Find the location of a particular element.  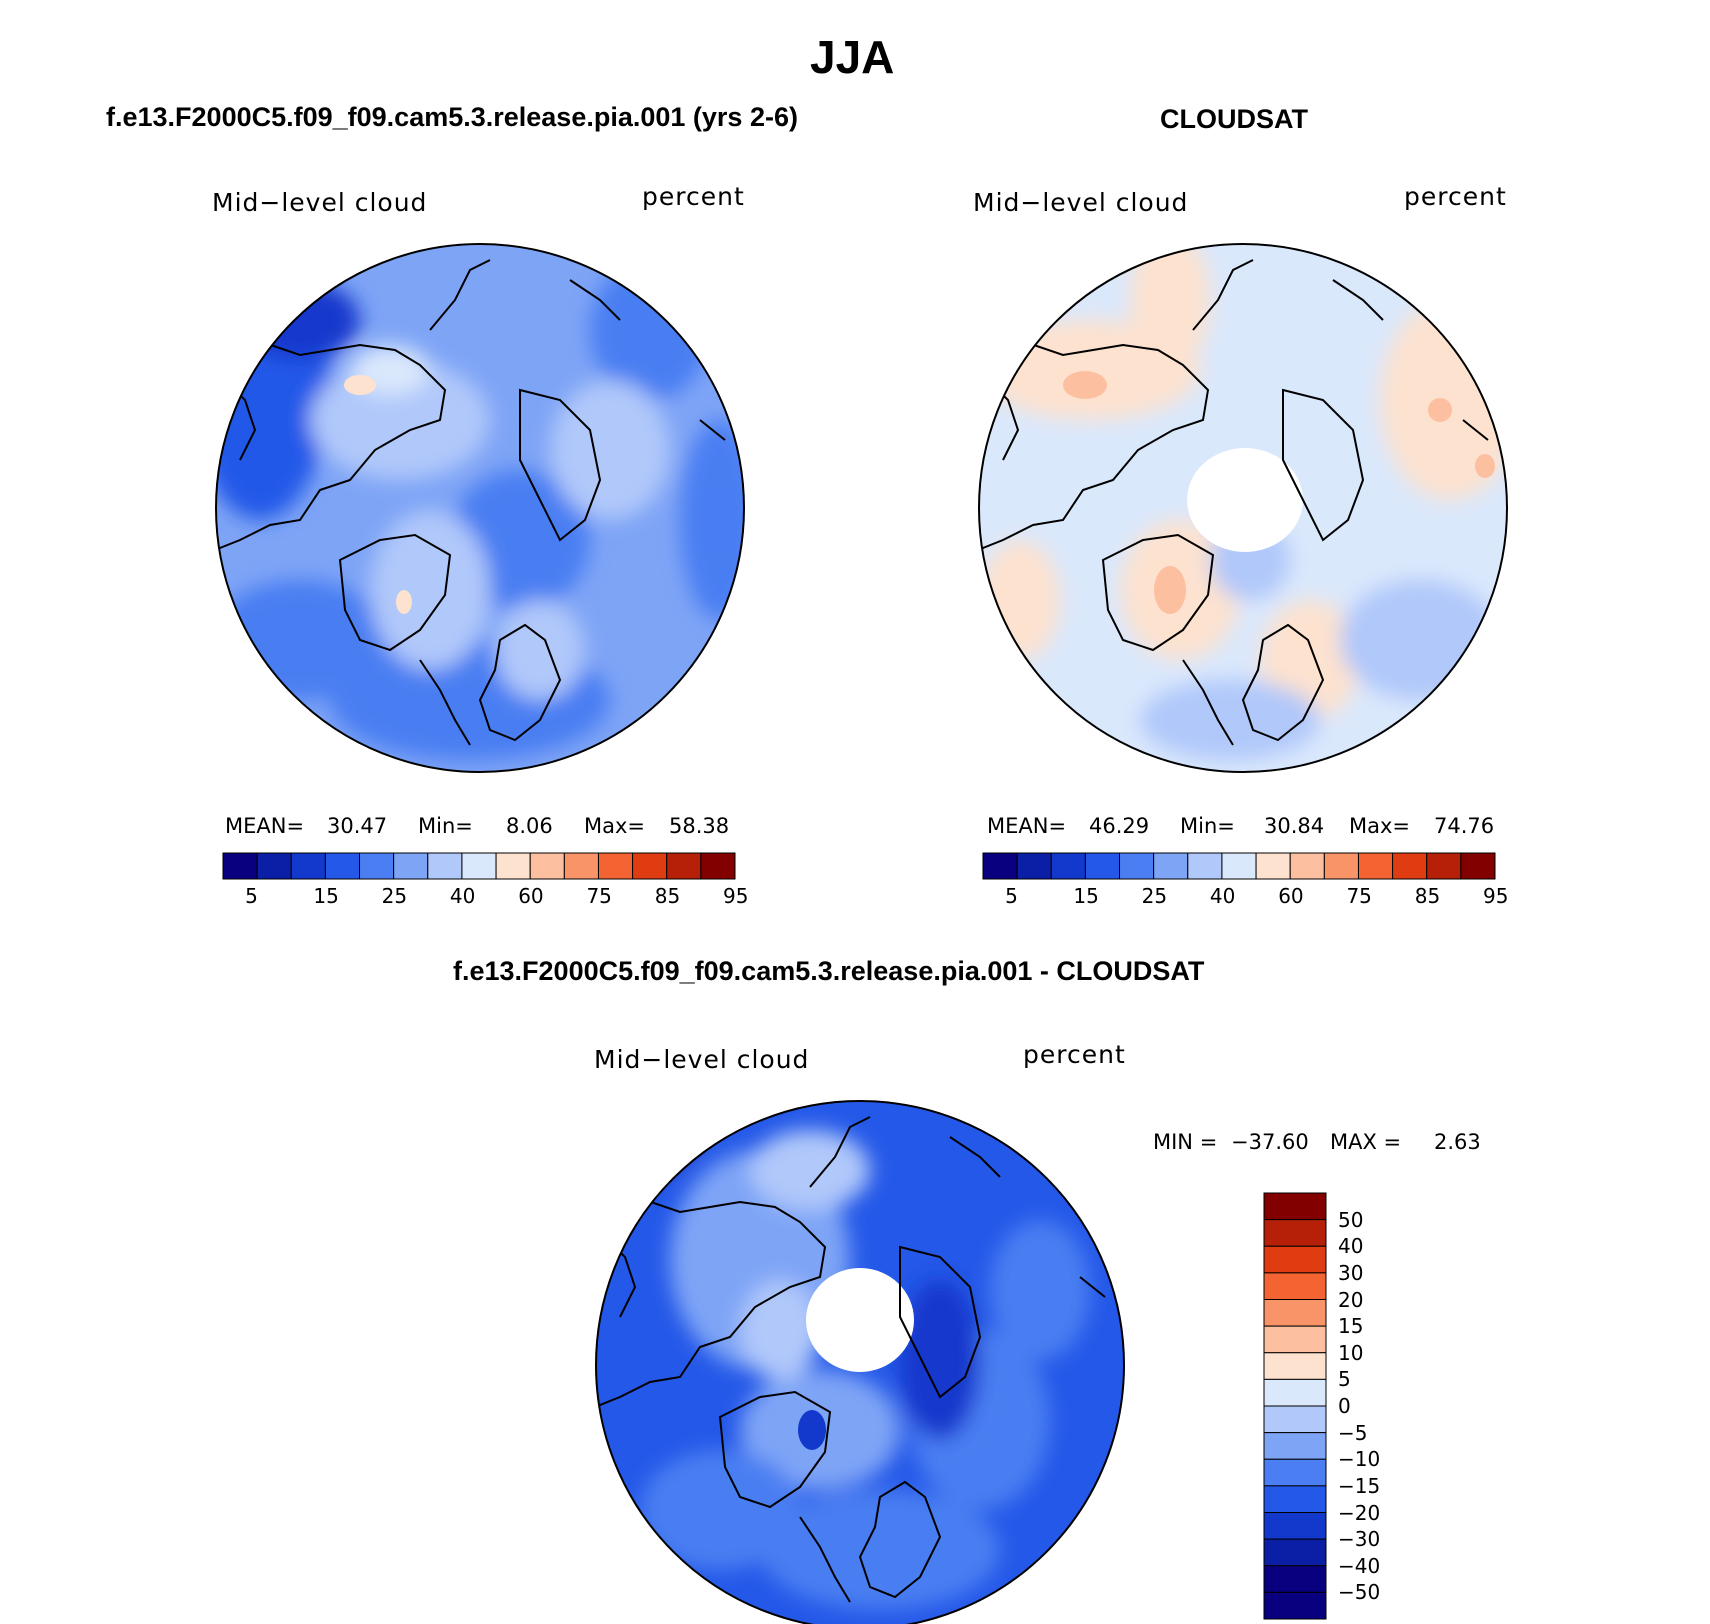

colorbar-tick-label: 30 is located at coordinates (1351, 1272).